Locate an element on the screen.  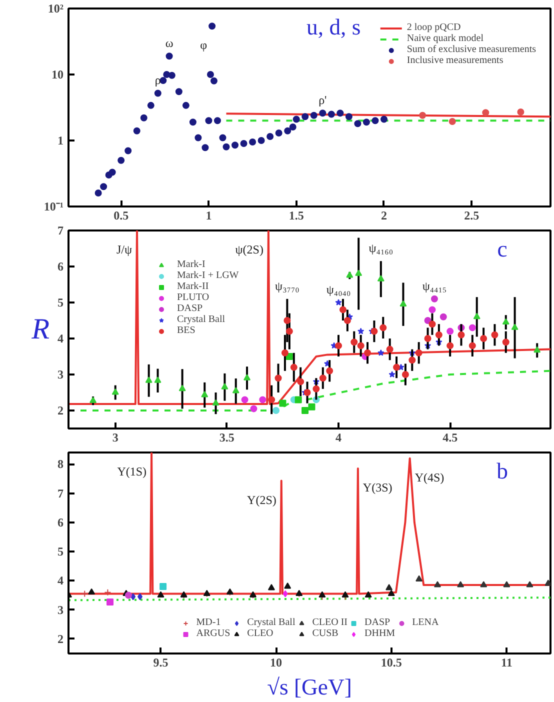
annotation: φ is located at coordinates (204, 45).